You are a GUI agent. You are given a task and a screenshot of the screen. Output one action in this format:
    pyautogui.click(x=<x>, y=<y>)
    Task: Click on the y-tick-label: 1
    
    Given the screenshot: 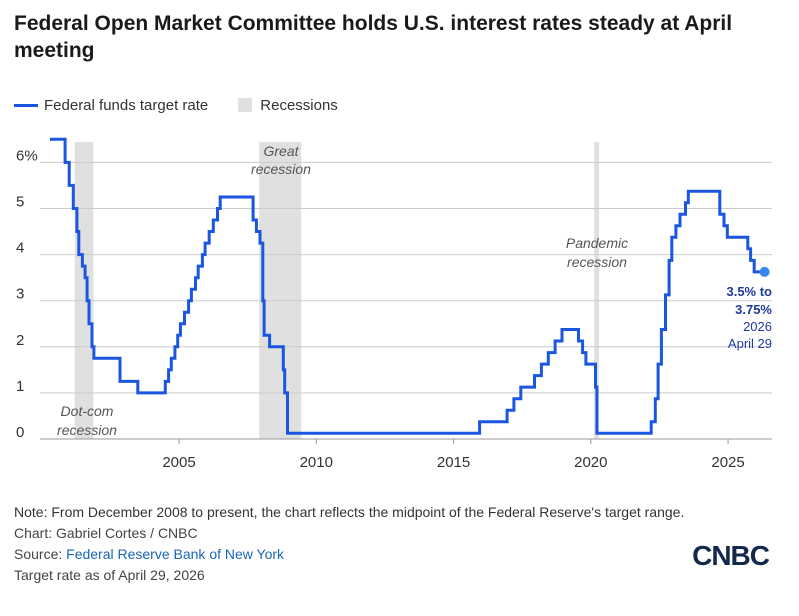 What is the action you would take?
    pyautogui.click(x=20, y=386)
    